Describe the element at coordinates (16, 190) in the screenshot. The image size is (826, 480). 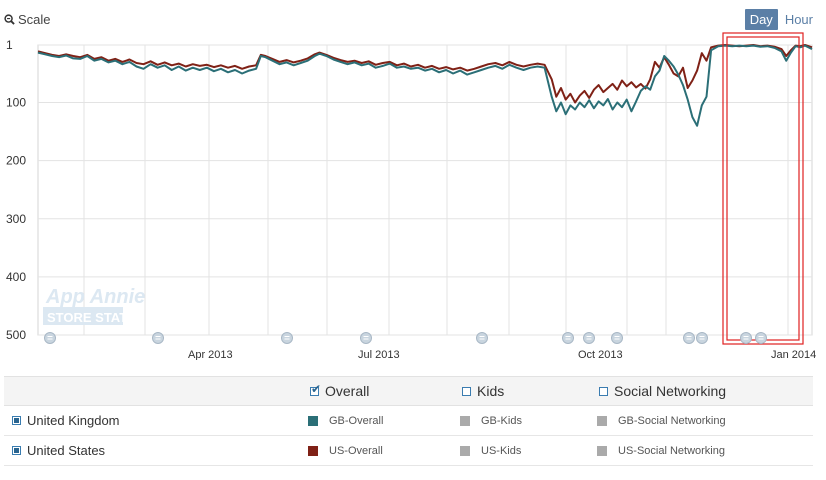
I see `y-axis-labels: 1 100 200 300 400 500` at that location.